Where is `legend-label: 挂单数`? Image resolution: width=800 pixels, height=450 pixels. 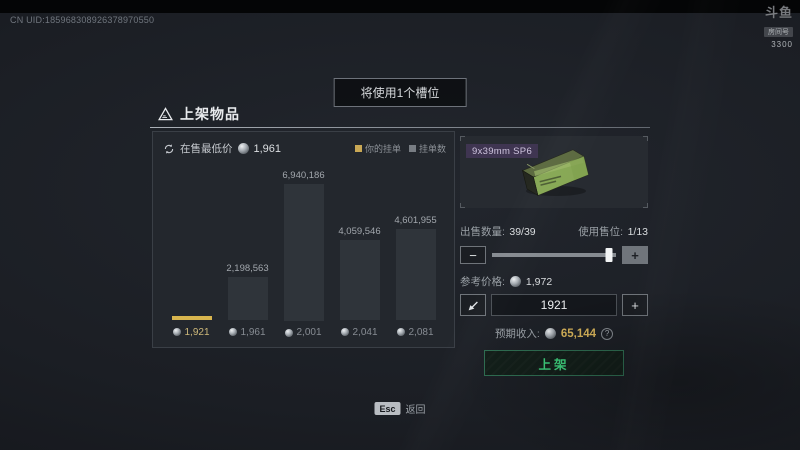 legend-label: 挂单数 is located at coordinates (432, 149).